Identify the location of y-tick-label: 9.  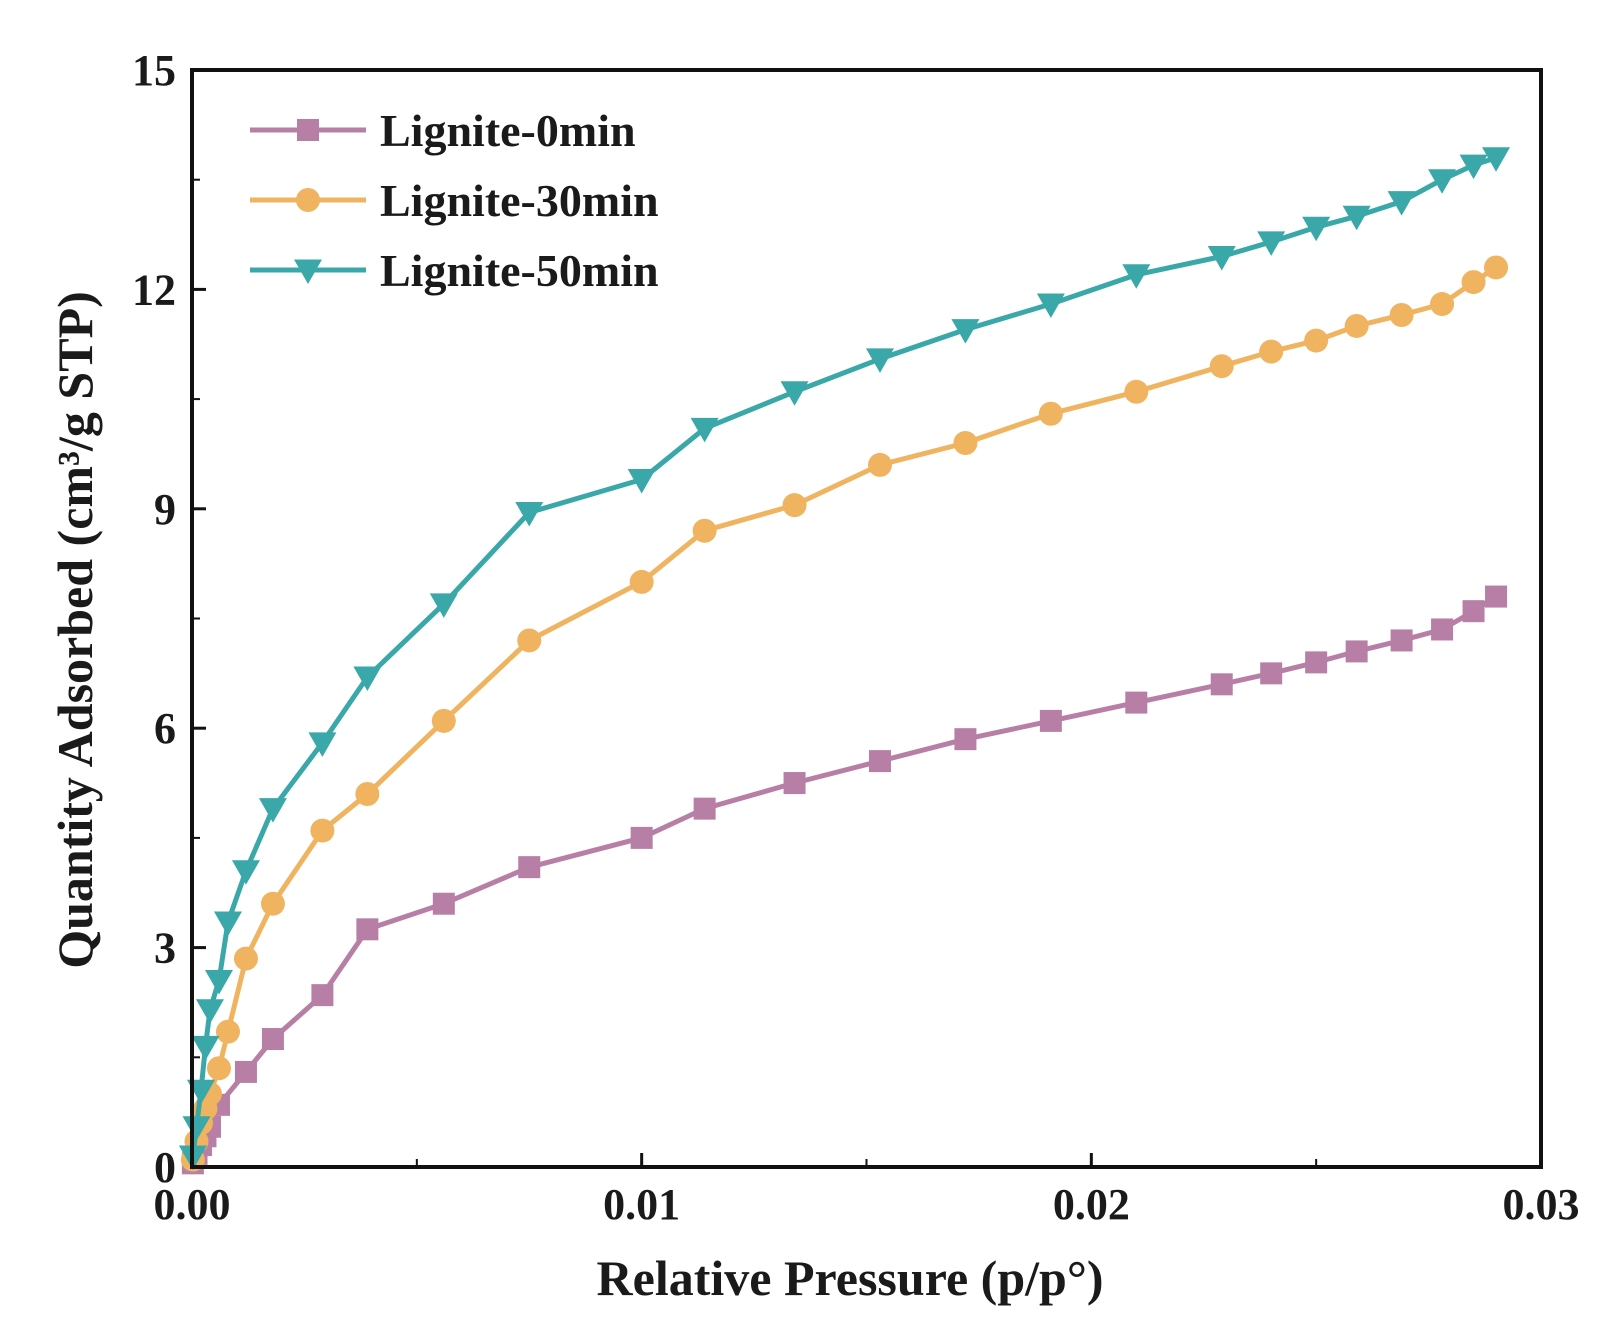
(165, 509).